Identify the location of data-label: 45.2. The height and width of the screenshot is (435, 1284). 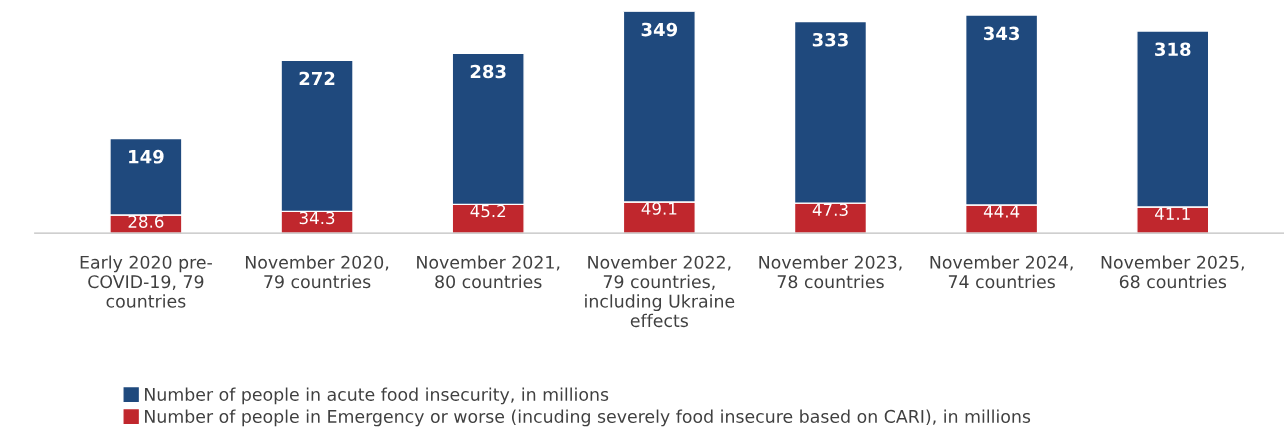
(488, 211).